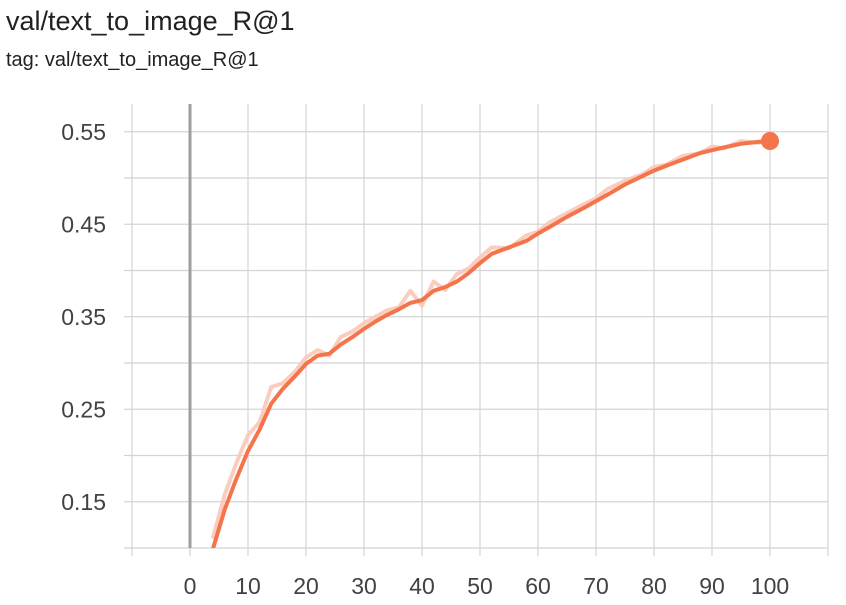 This screenshot has width=846, height=605. What do you see at coordinates (654, 586) in the screenshot?
I see `x-tick-label: 80` at bounding box center [654, 586].